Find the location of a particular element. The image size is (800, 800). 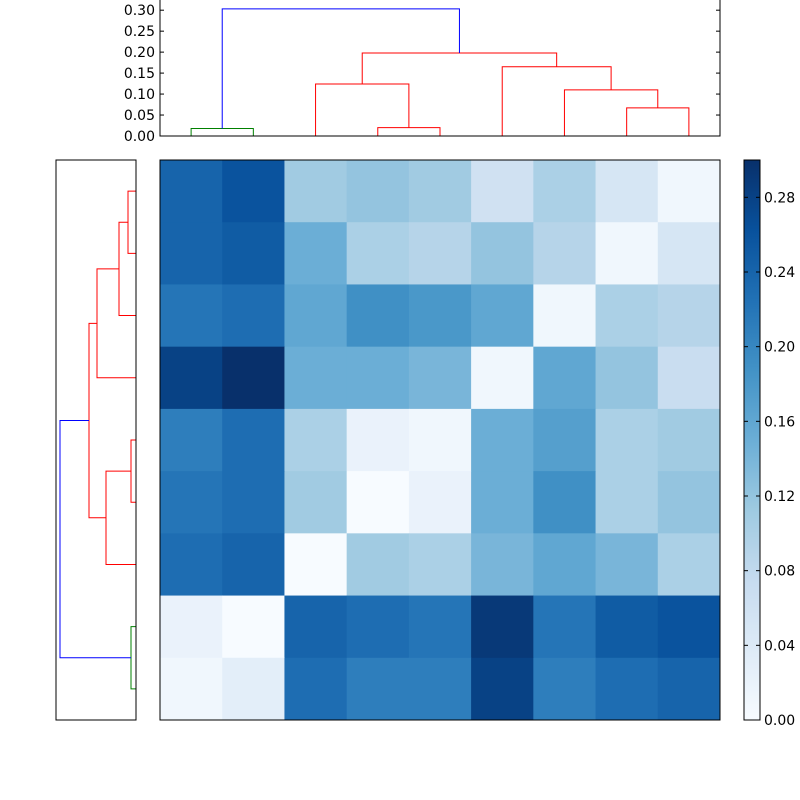

left-dendrogram is located at coordinates (96, 440).